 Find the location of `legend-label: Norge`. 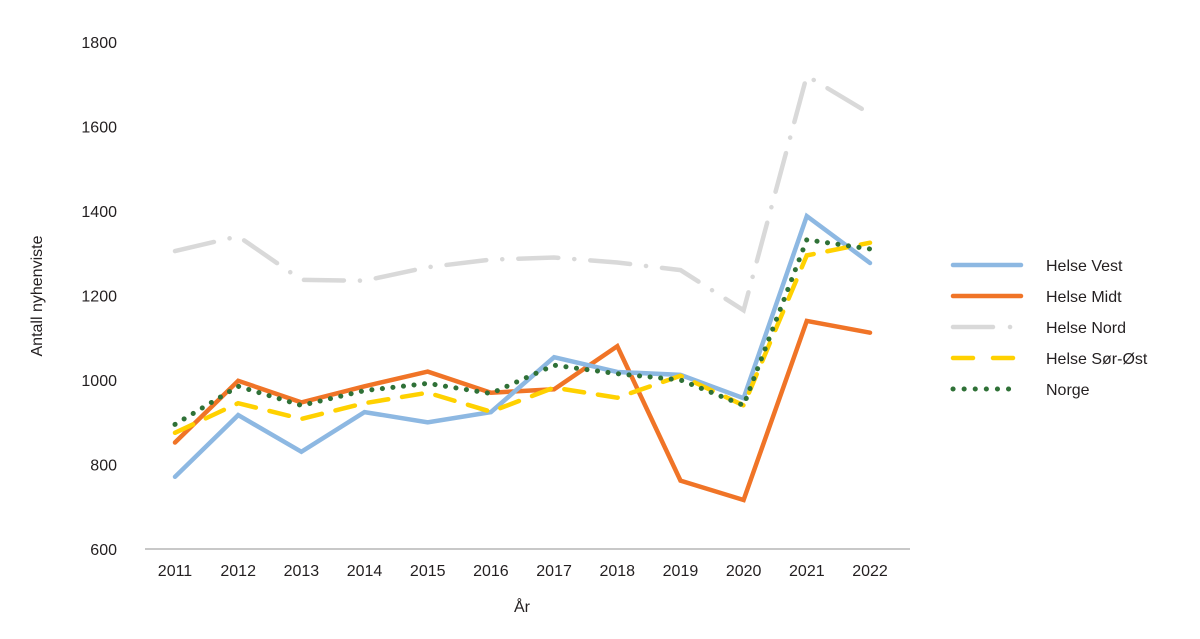

legend-label: Norge is located at coordinates (1068, 390).